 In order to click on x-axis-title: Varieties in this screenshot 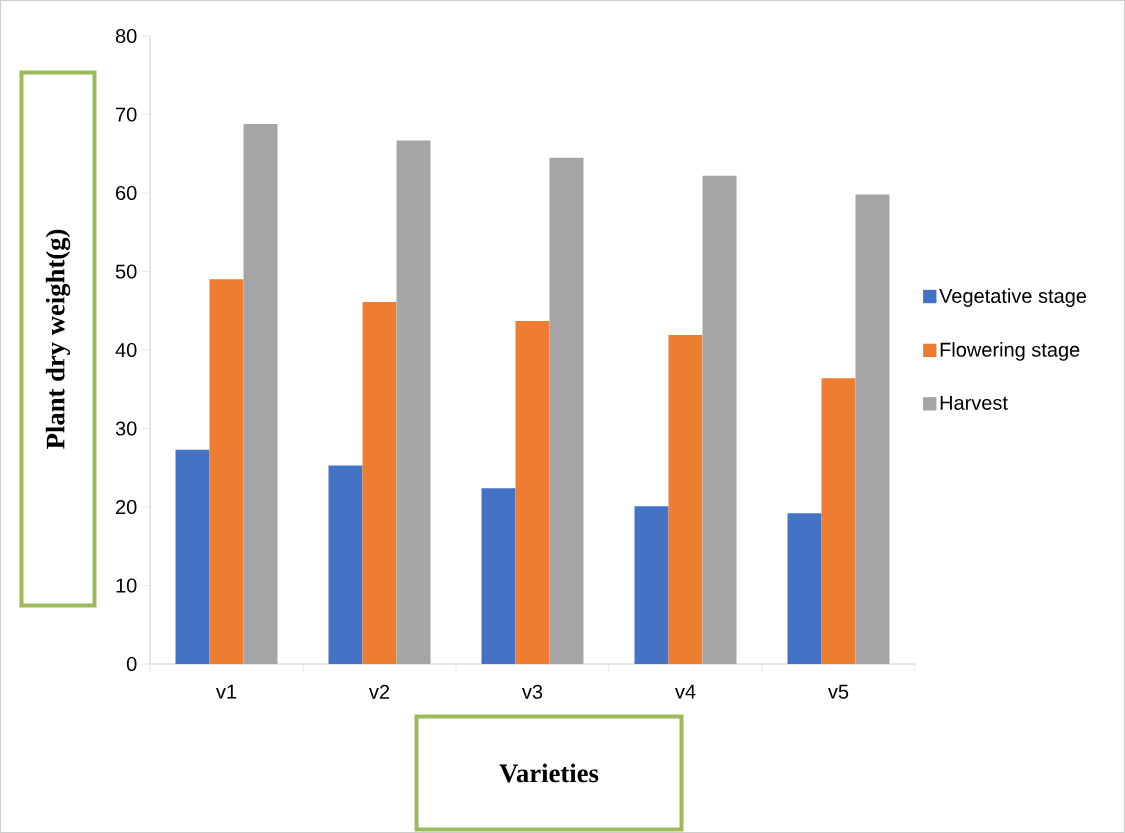, I will do `click(549, 773)`.